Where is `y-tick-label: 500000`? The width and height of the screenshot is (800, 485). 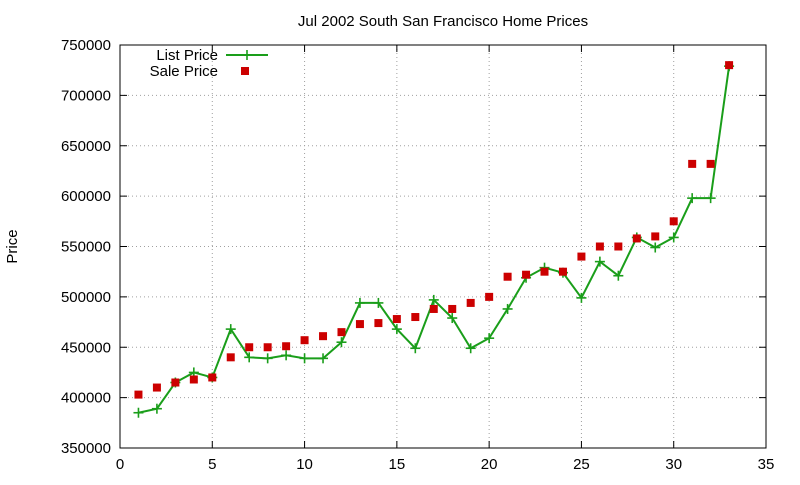 y-tick-label: 500000 is located at coordinates (86, 297).